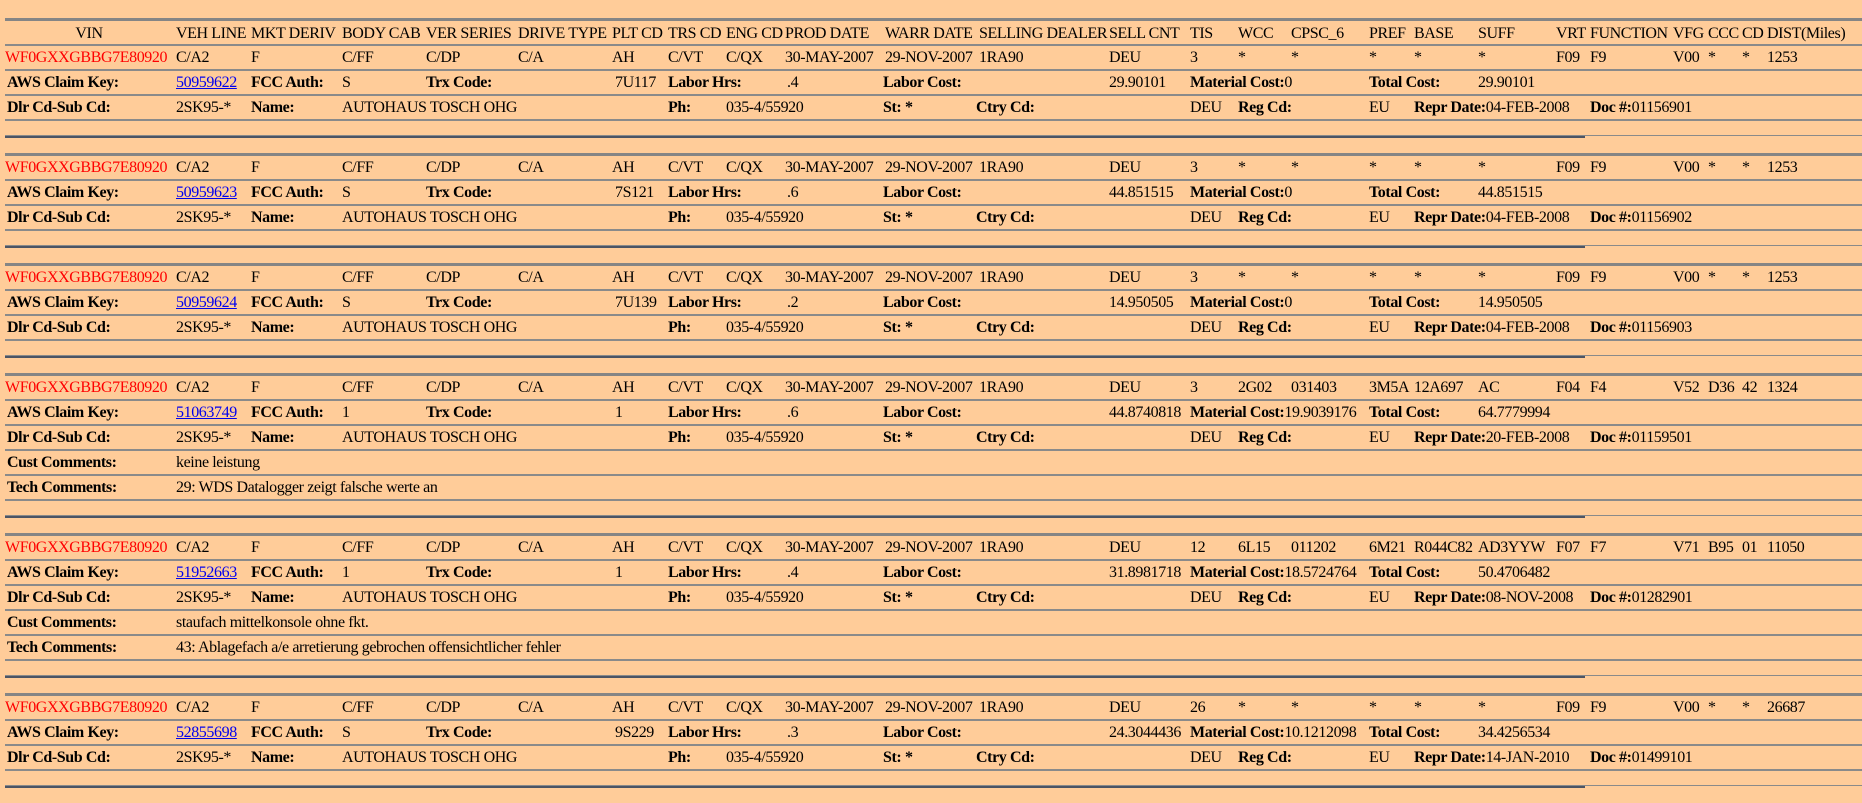 The width and height of the screenshot is (1862, 803). I want to click on divider, so click(933, 264).